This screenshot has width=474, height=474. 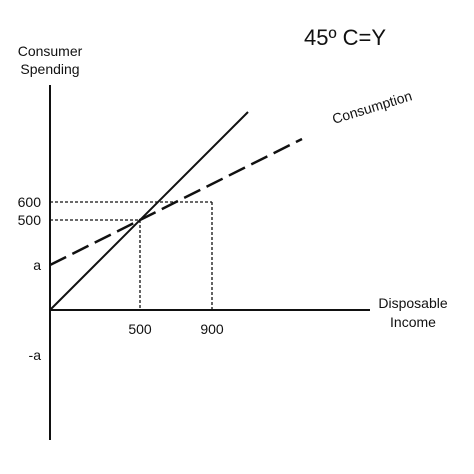 What do you see at coordinates (412, 303) in the screenshot?
I see `x-axis-label-line1: Disposable` at bounding box center [412, 303].